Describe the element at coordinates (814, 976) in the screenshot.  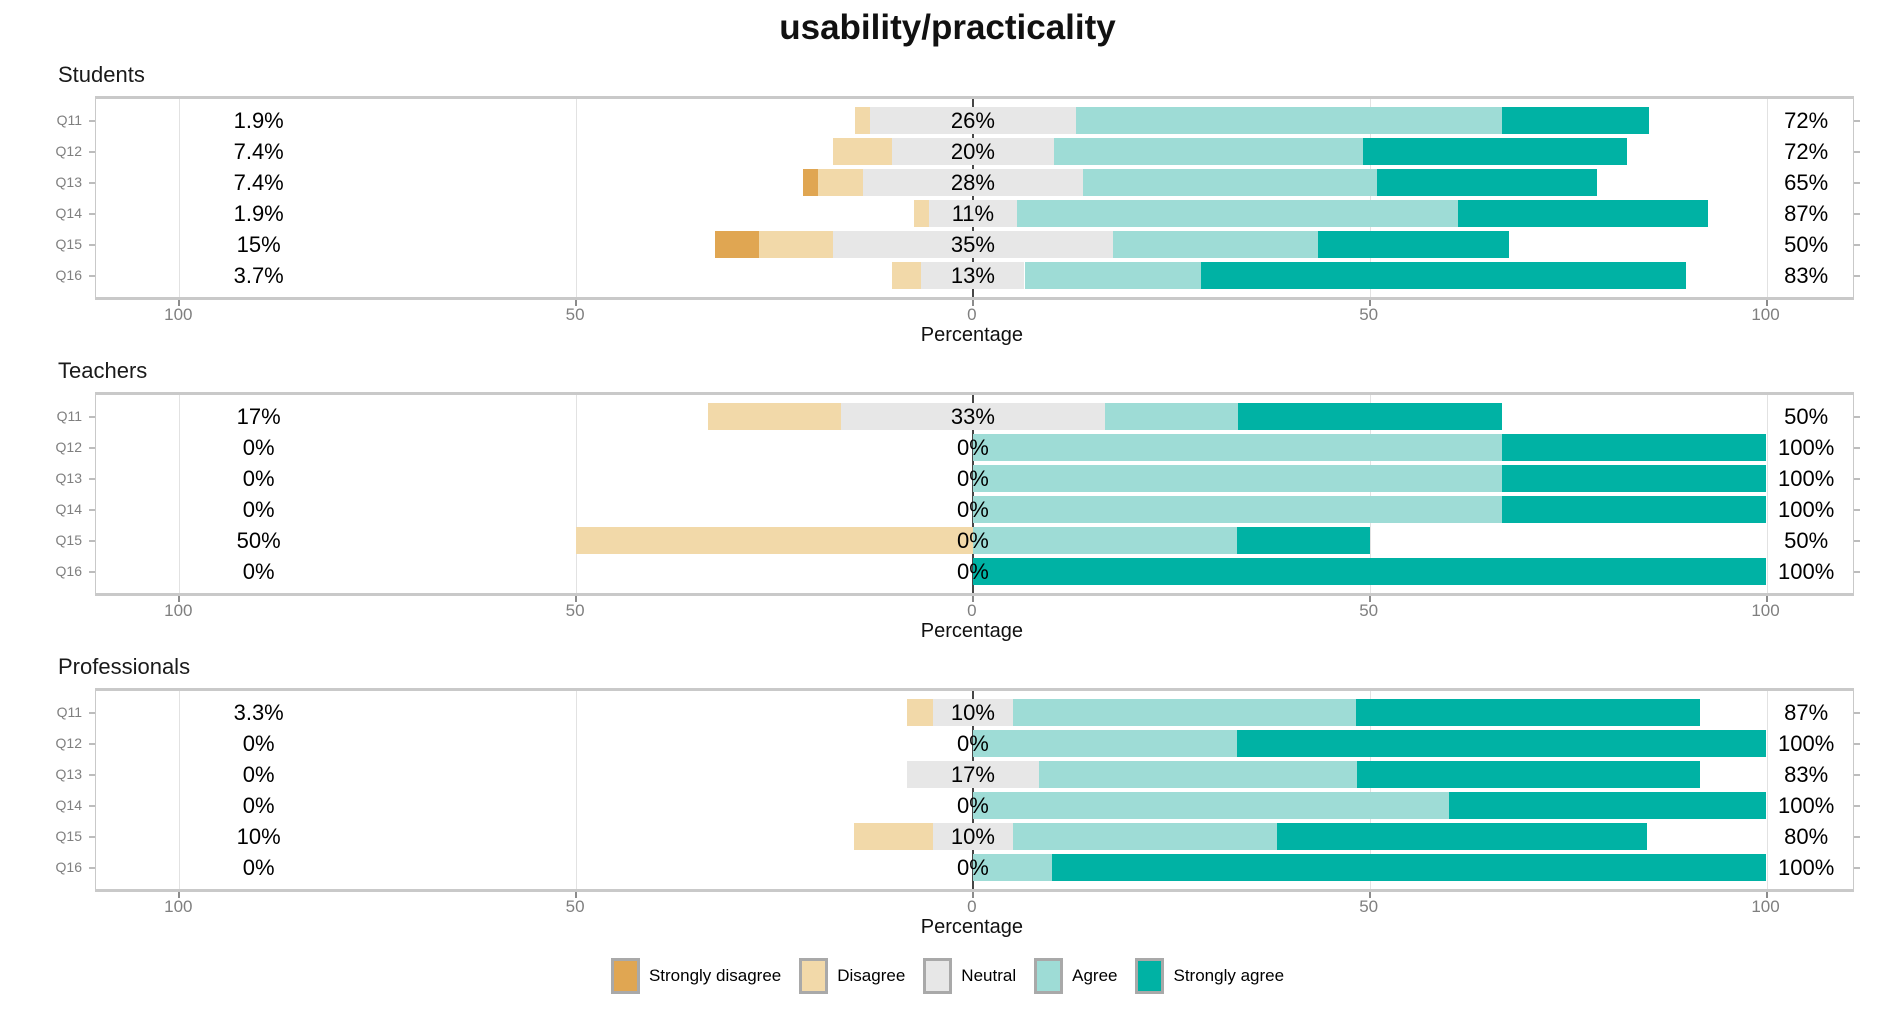
I see `legend-swatch-disagree` at that location.